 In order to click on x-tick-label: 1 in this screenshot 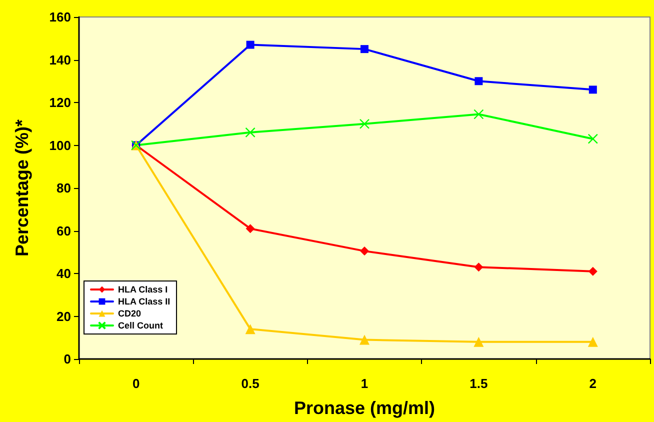, I will do `click(364, 383)`.